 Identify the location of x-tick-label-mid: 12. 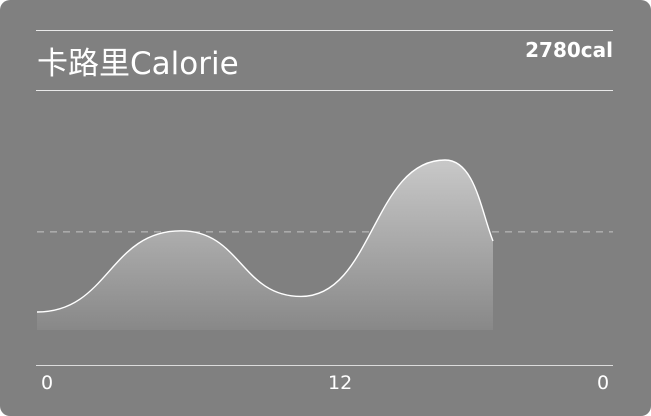
(340, 383).